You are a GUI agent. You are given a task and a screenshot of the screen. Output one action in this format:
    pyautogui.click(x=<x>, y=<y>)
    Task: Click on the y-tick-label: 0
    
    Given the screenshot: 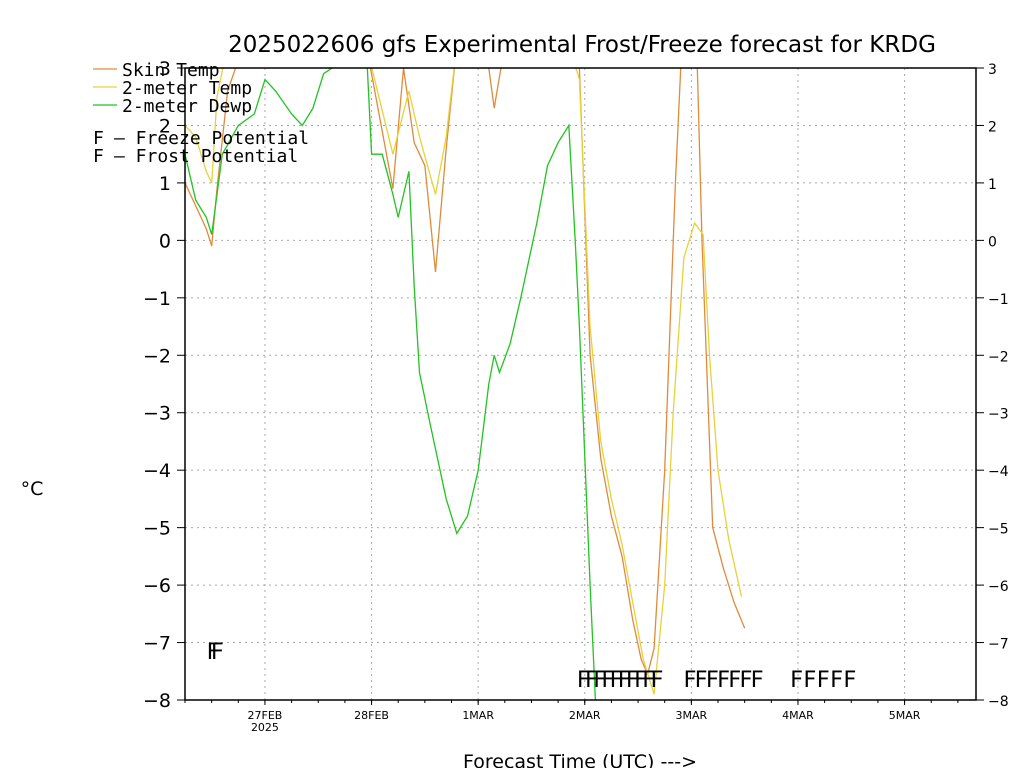 What is the action you would take?
    pyautogui.click(x=165, y=241)
    